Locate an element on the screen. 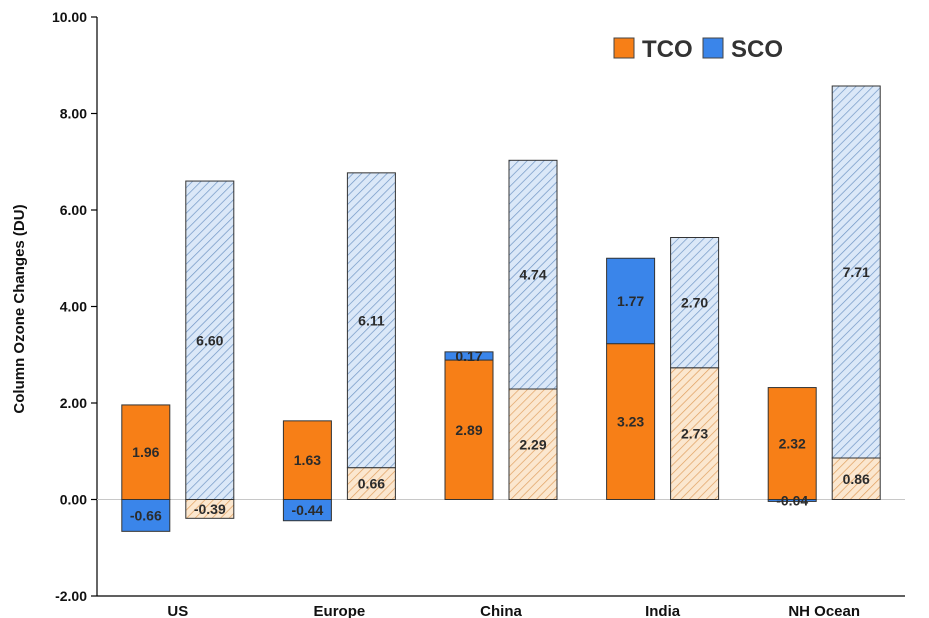  y-tick-label: 8.00 is located at coordinates (73, 114).